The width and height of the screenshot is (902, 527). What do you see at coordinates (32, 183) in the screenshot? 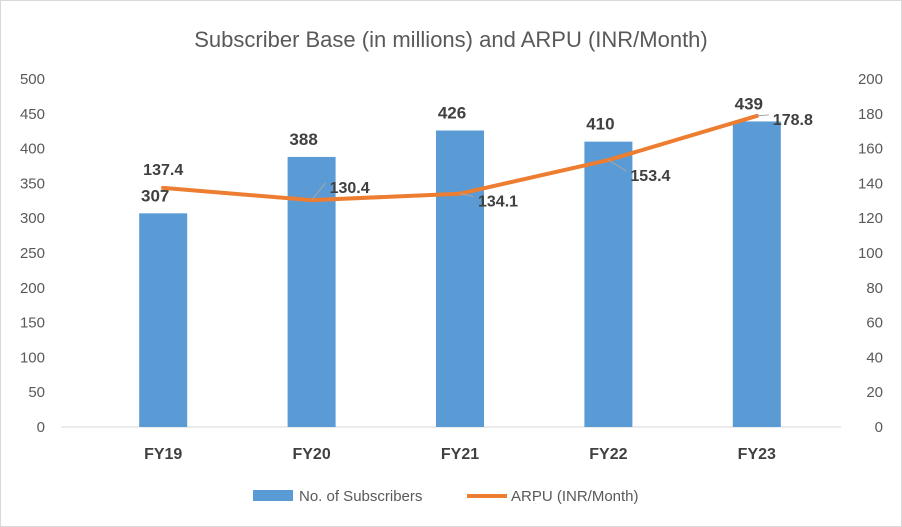
I see `left-tick-label: 350` at bounding box center [32, 183].